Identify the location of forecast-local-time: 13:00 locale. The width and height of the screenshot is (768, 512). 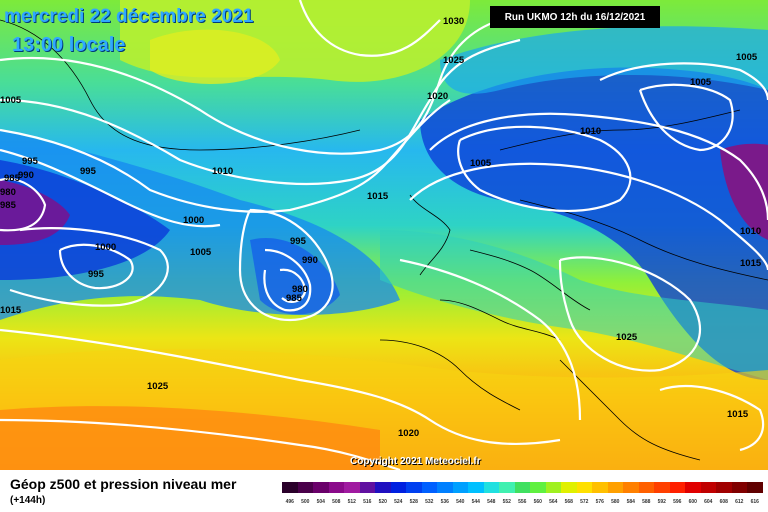
(69, 45).